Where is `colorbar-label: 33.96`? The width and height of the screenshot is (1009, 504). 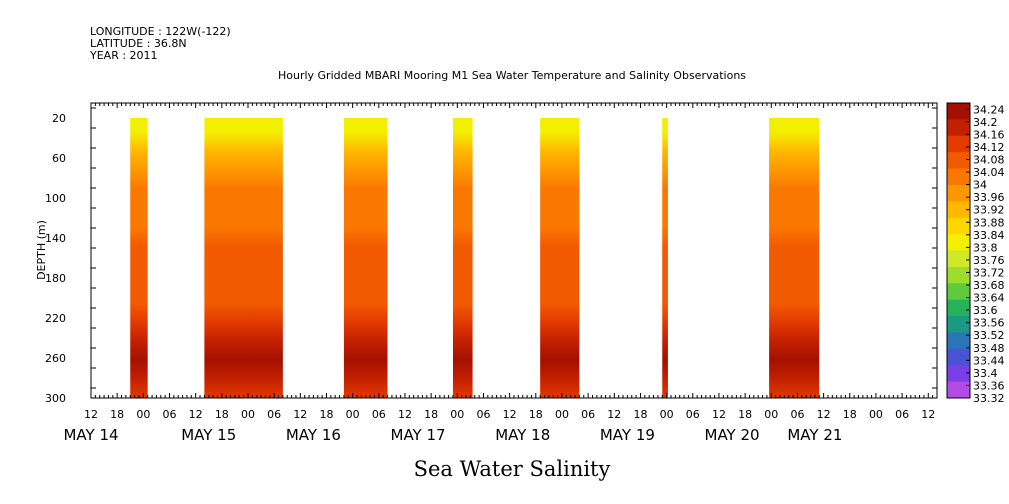 colorbar-label: 33.96 is located at coordinates (989, 197).